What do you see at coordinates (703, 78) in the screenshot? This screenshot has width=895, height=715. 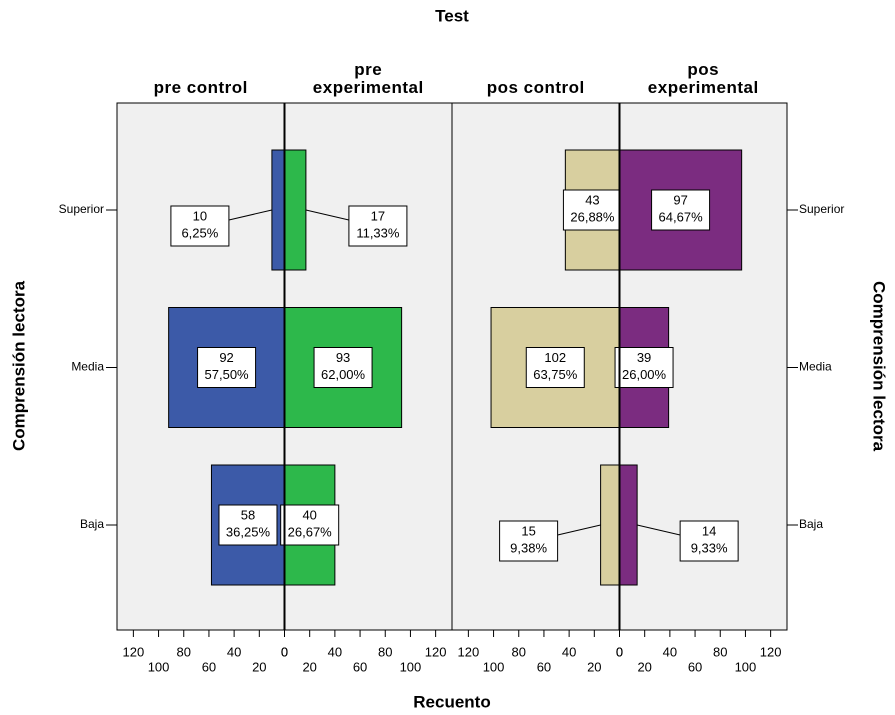 I see `series-name: pos experimental` at bounding box center [703, 78].